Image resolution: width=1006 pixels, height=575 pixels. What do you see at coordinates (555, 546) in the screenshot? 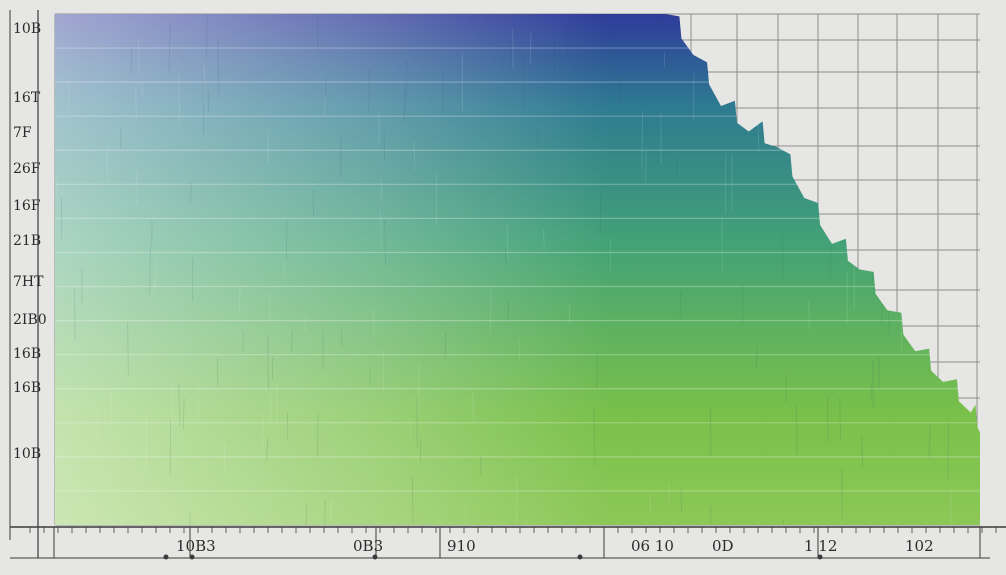
I see `x-axis-ticks: 10B3 0B3 910 06 10 0D 1 12 102` at bounding box center [555, 546].